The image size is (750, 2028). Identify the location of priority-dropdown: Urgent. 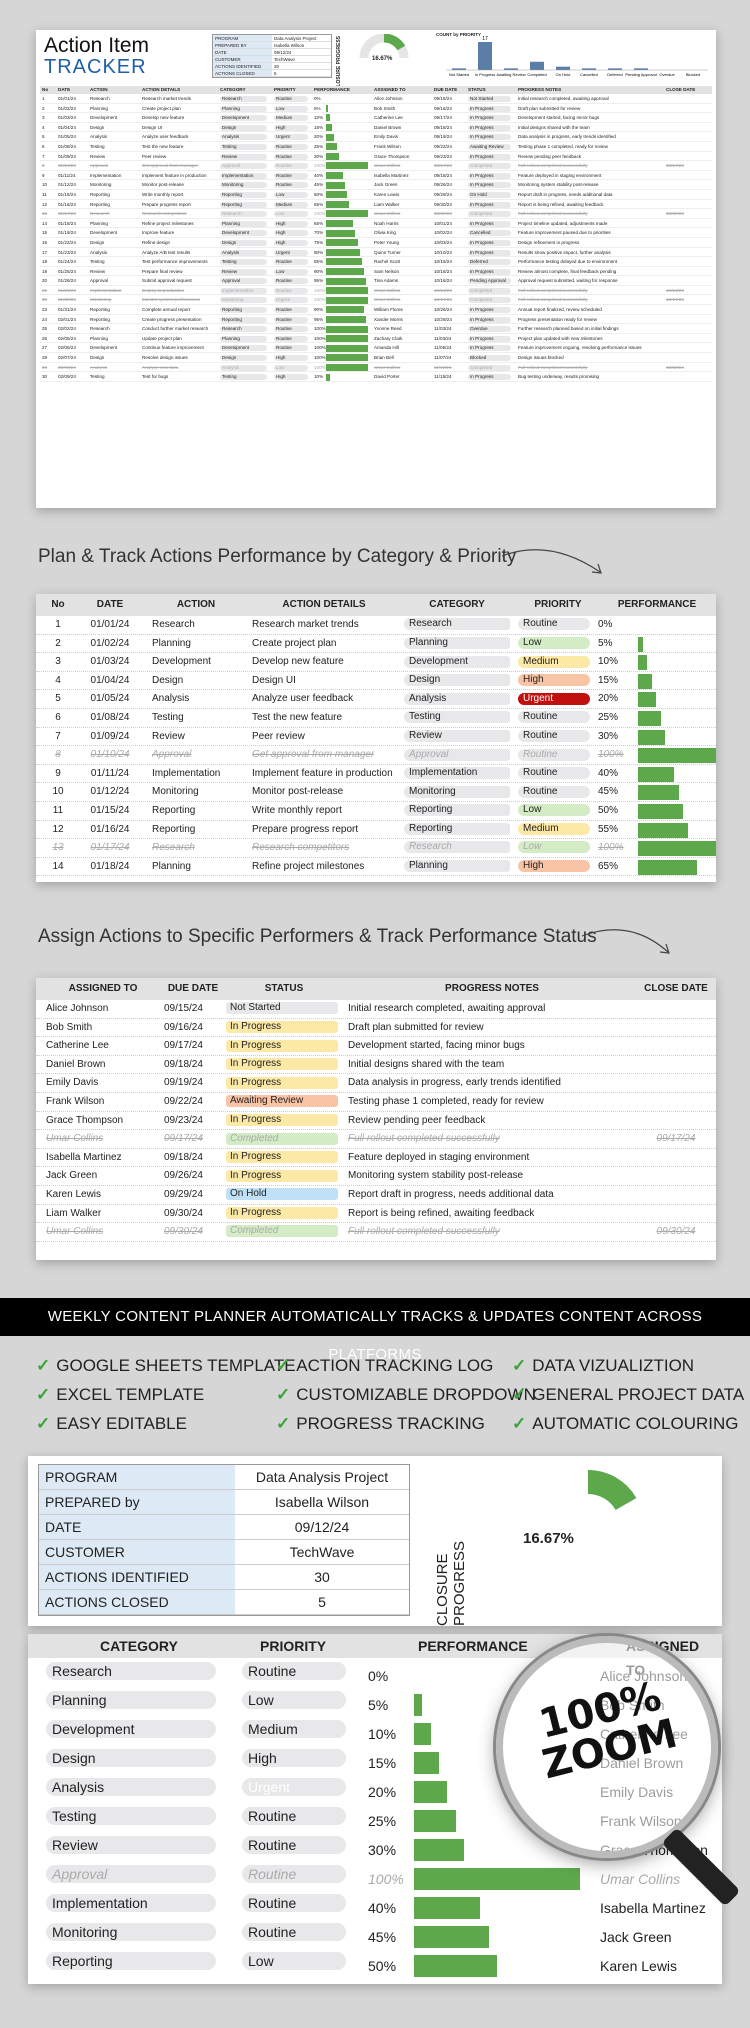
(294, 1787).